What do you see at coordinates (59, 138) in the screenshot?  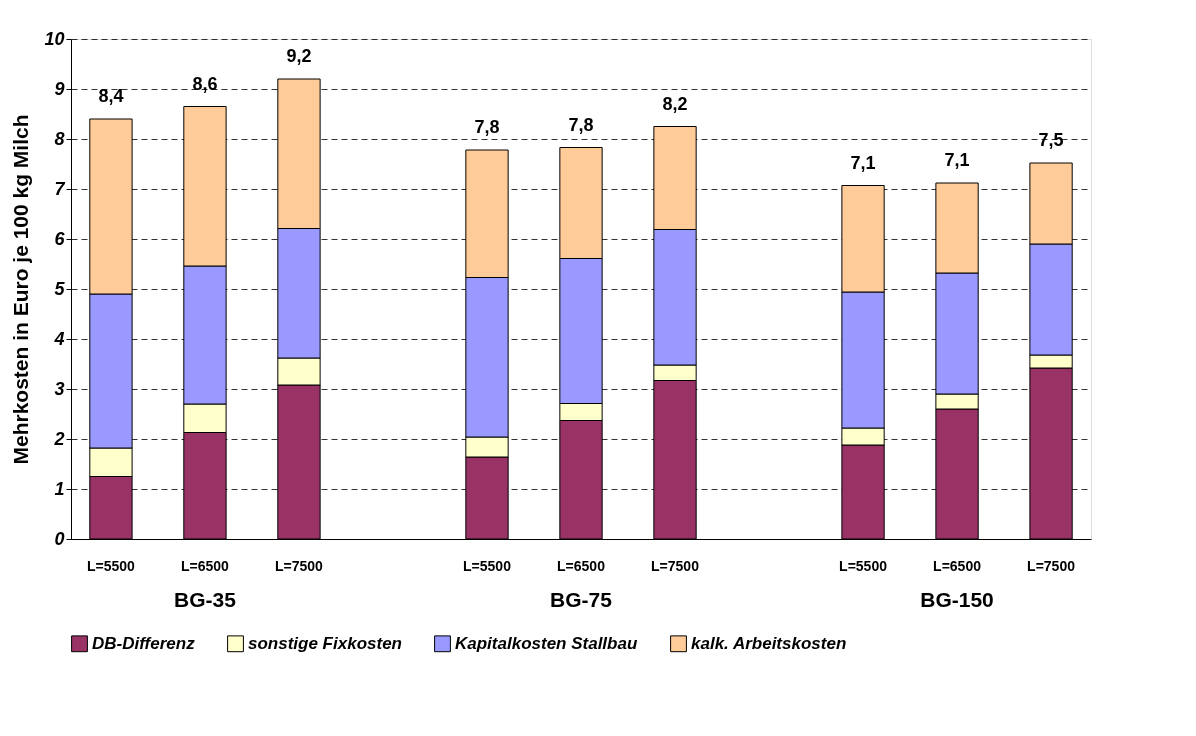 I see `y-tick-label: 8` at bounding box center [59, 138].